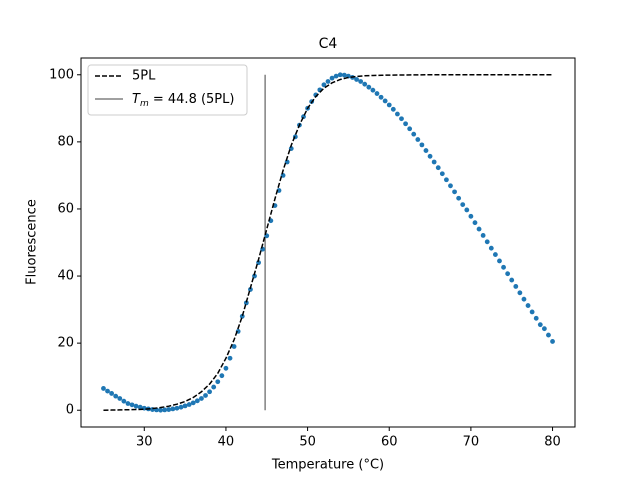 The width and height of the screenshot is (640, 480). What do you see at coordinates (328, 44) in the screenshot?
I see `chart-title: C4` at bounding box center [328, 44].